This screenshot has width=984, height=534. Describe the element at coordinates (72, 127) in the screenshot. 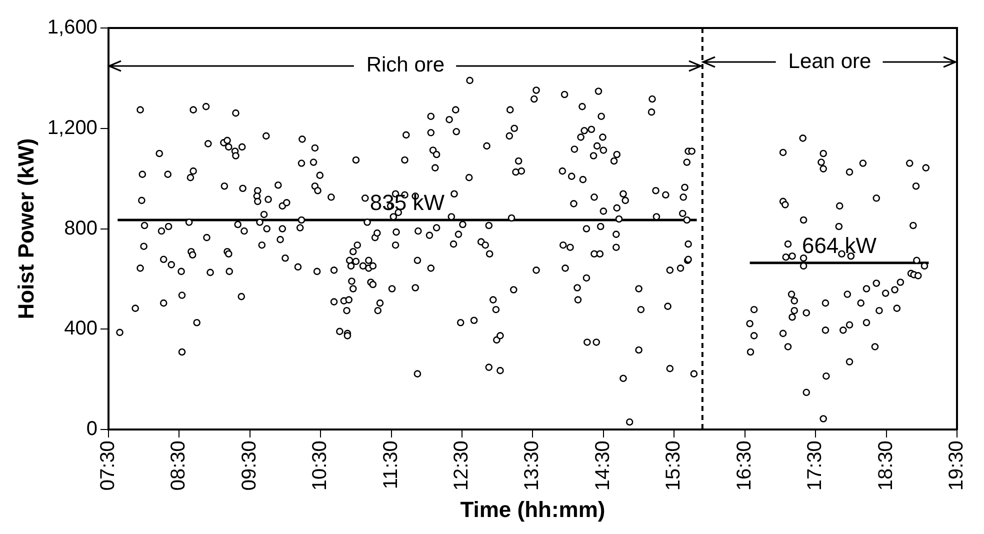

I see `y-tick-label: 1,200` at that location.